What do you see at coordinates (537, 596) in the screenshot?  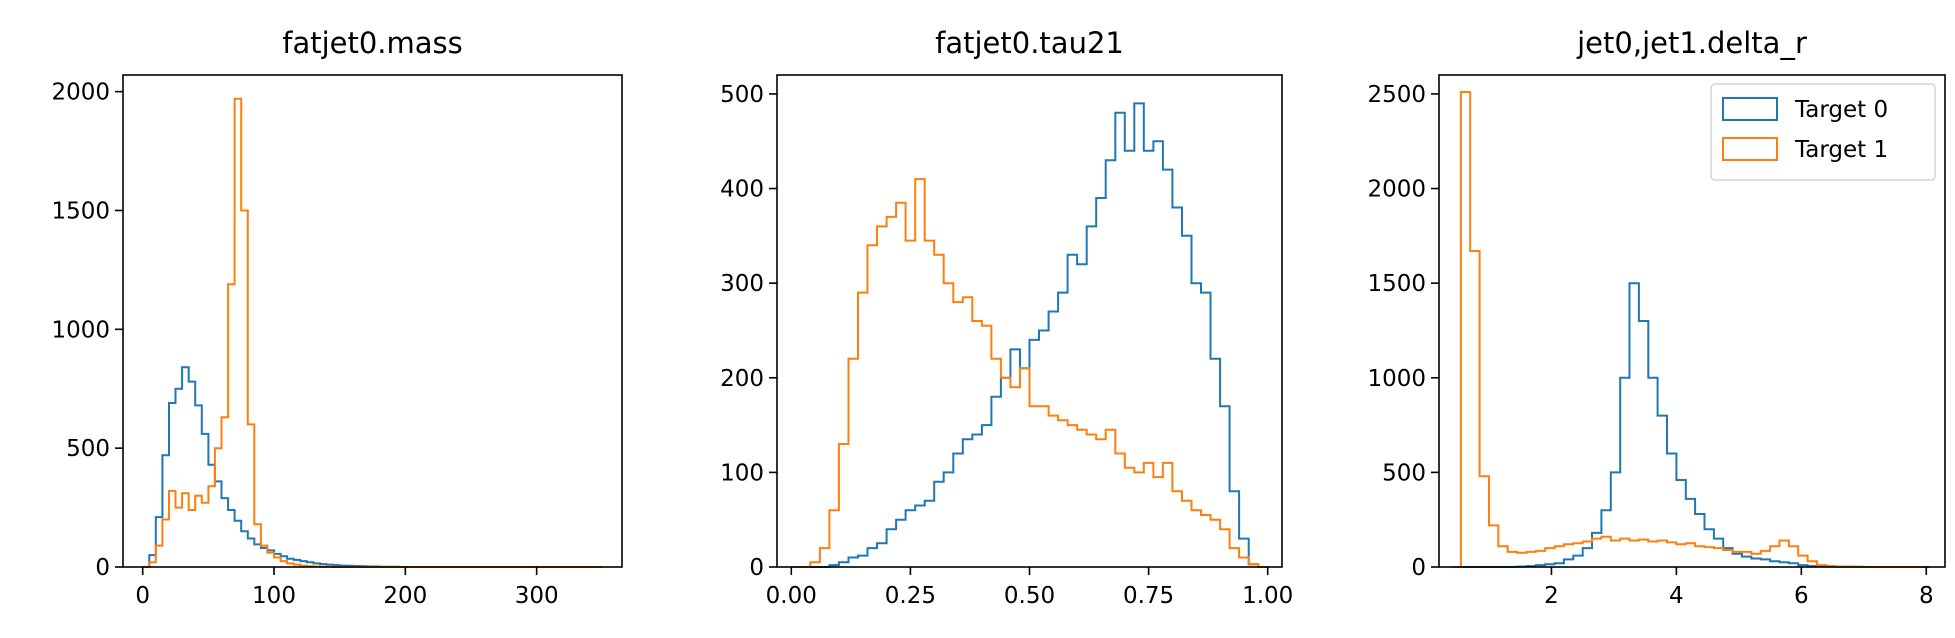 I see `x-tick-label: 300` at bounding box center [537, 596].